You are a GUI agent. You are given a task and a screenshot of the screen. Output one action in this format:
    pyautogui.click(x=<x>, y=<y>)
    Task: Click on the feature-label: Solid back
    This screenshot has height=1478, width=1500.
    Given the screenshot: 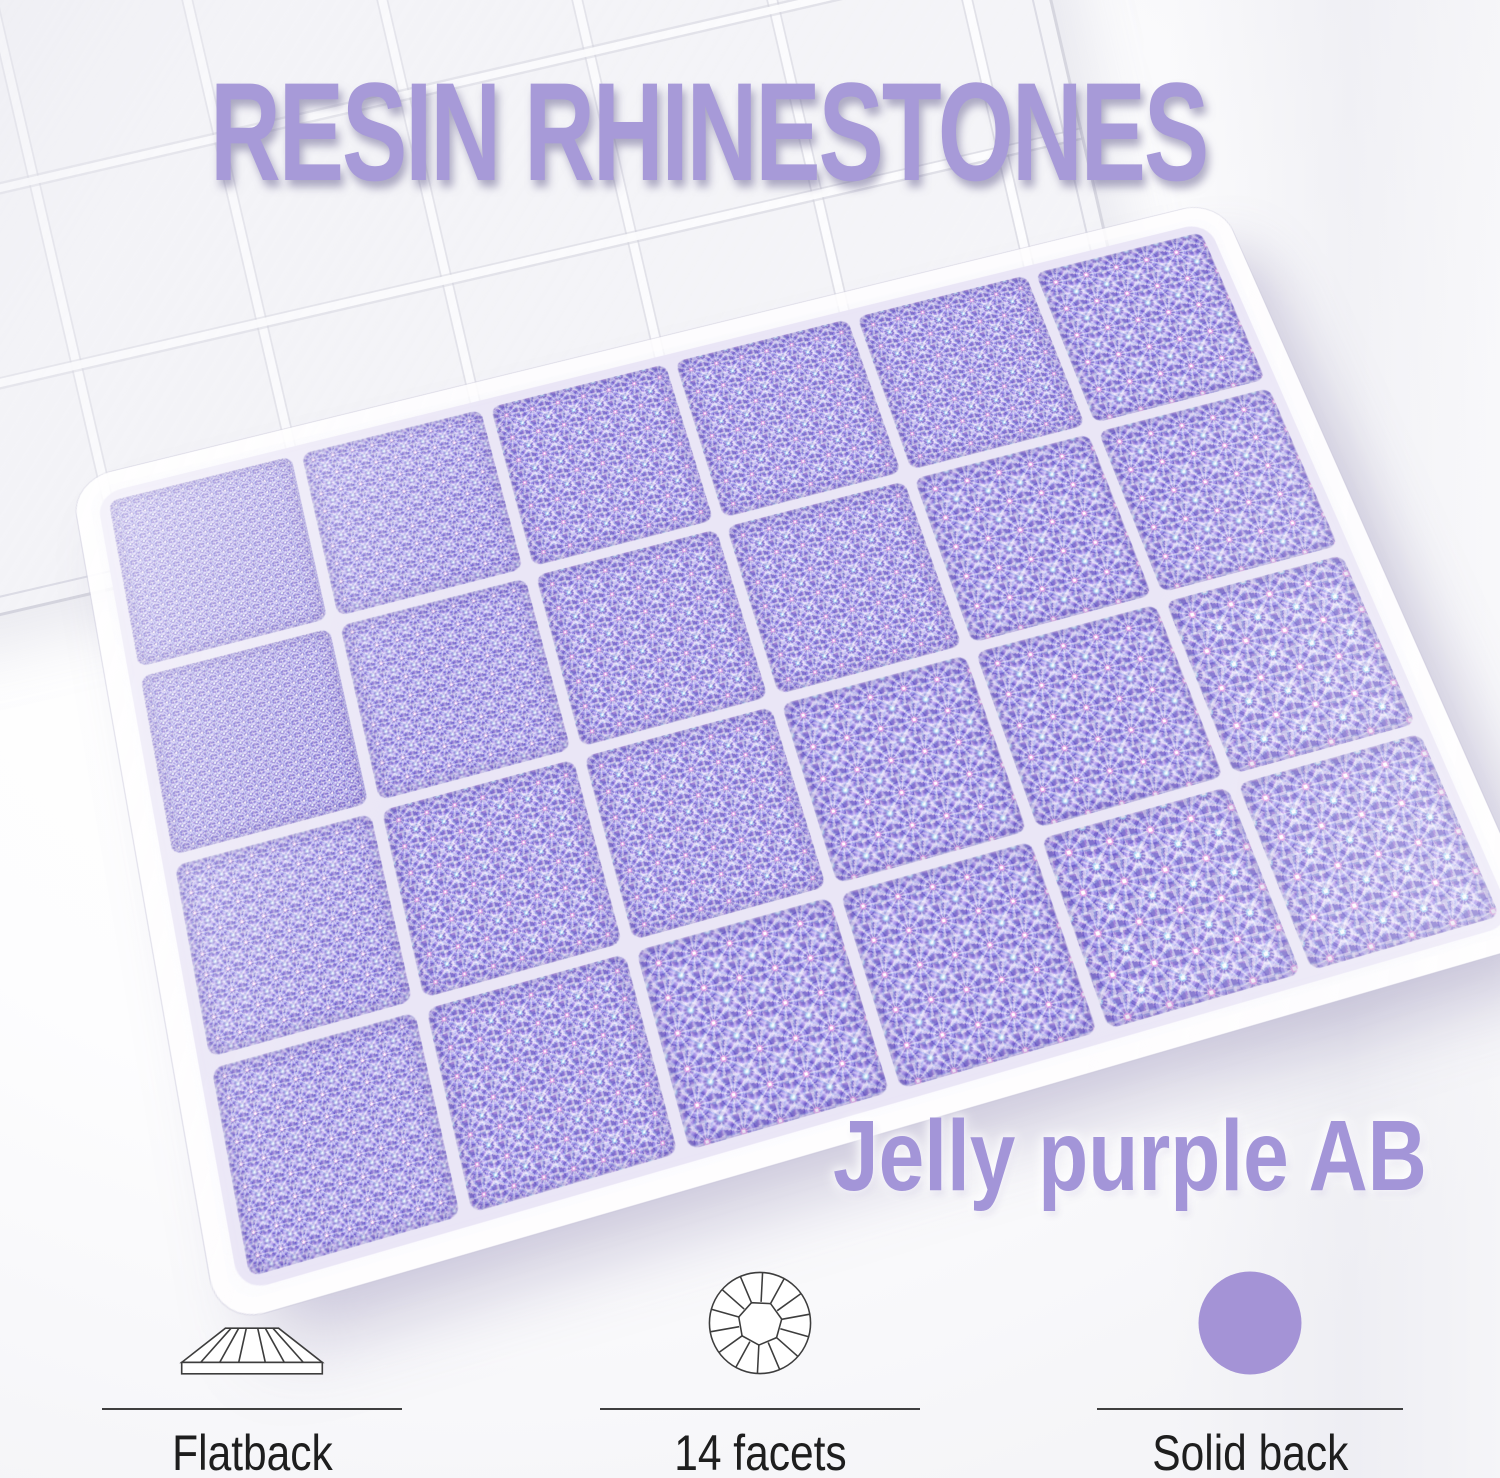 What is the action you would take?
    pyautogui.click(x=1250, y=1451)
    